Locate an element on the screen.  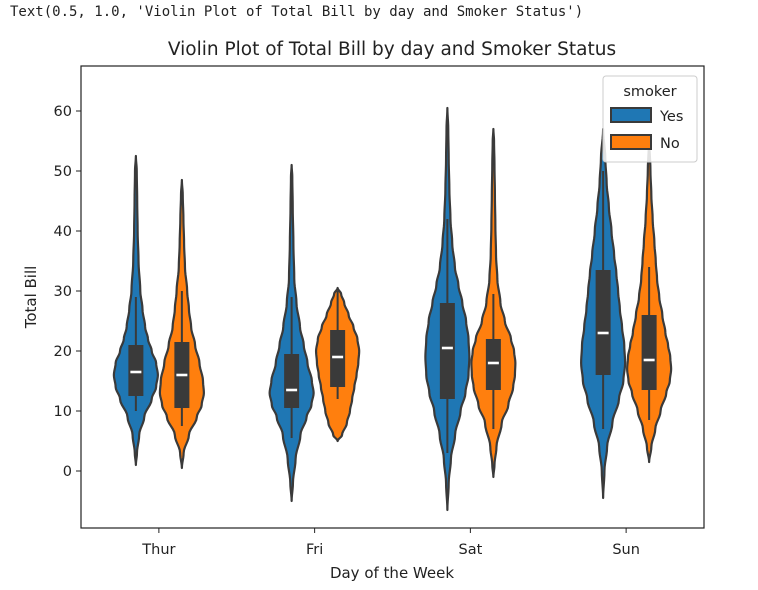
violin-sat-no is located at coordinates (493, 303).